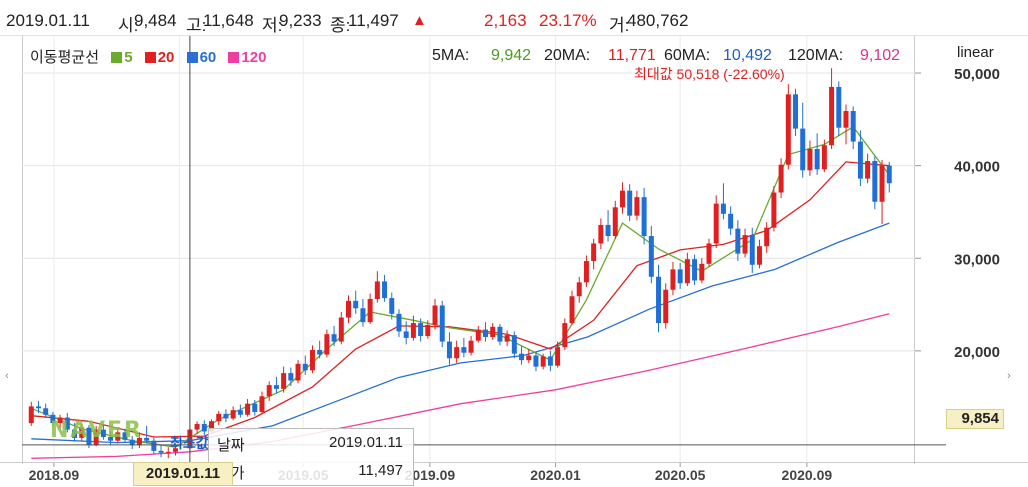  Describe the element at coordinates (166, 57) in the screenshot. I see `ma20-legend-label: 20` at that location.